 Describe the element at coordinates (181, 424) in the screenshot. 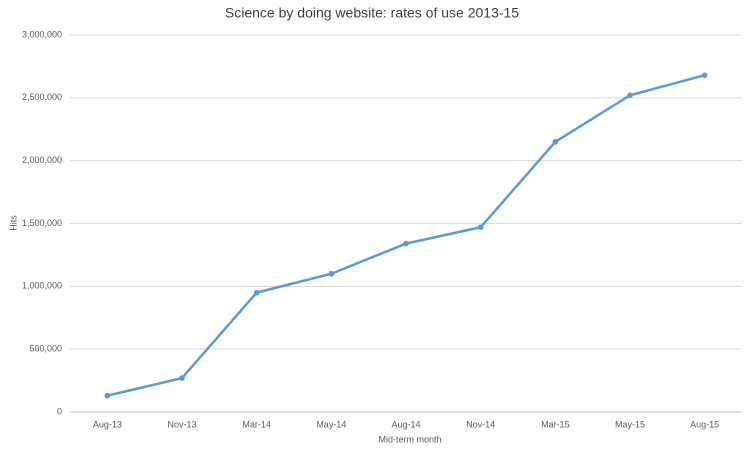

I see `x-tick-label: Nov-13` at that location.